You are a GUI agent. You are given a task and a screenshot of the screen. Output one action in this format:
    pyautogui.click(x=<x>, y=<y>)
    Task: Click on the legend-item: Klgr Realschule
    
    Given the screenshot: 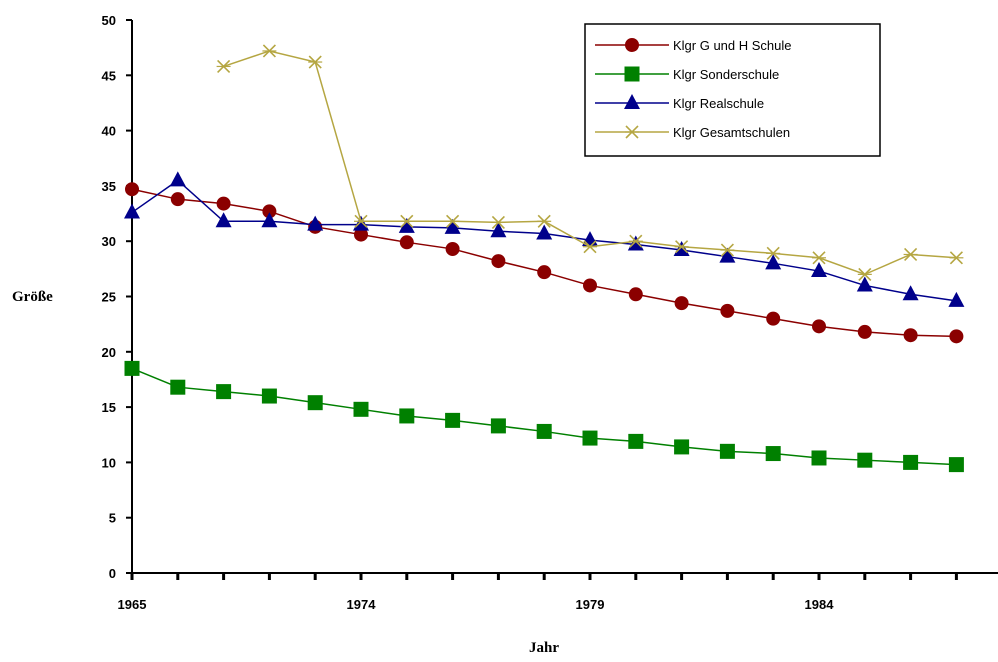 What is the action you would take?
    pyautogui.click(x=679, y=102)
    